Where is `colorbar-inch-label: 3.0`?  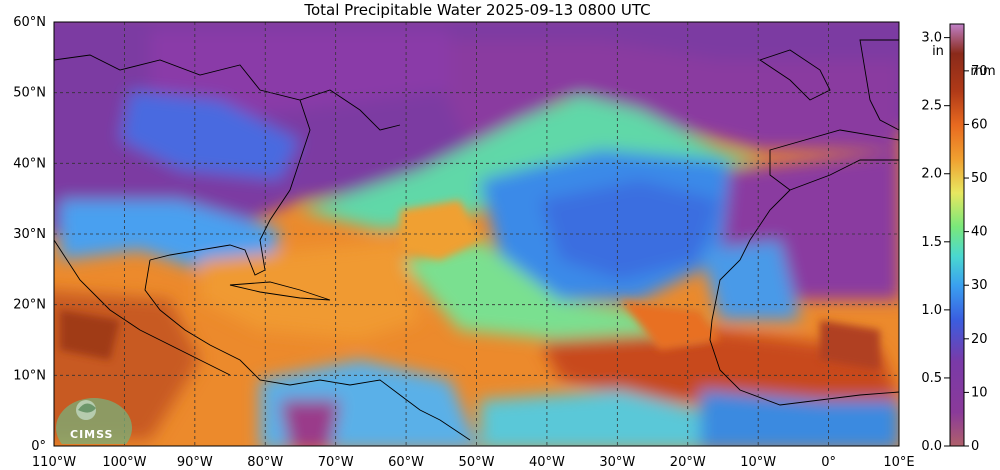 colorbar-inch-label: 3.0 is located at coordinates (931, 38).